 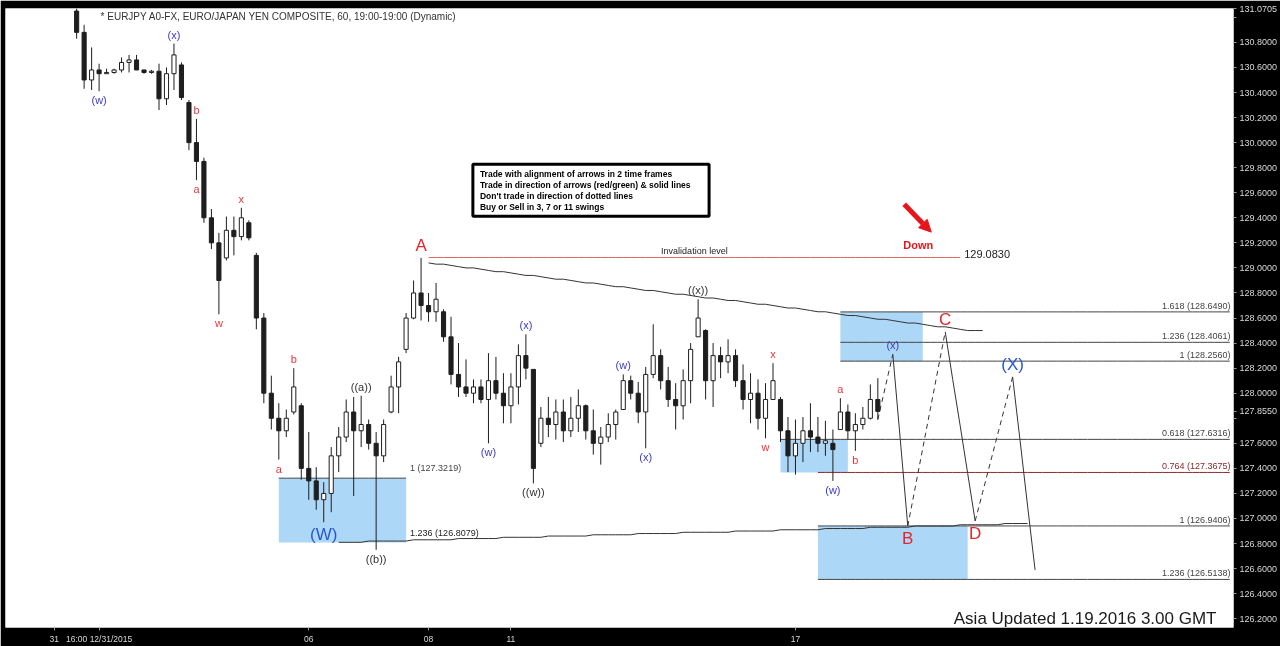 I want to click on y-tick-label: 128.2000, so click(x=1258, y=368).